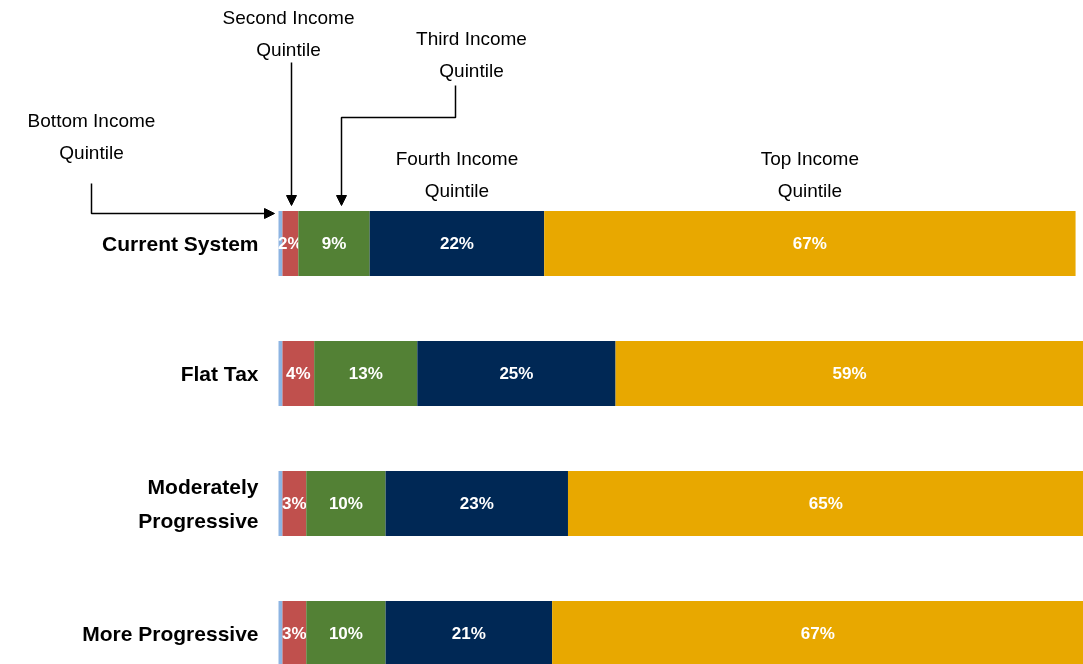  I want to click on text: Third Income Quintile, so click(471, 54).